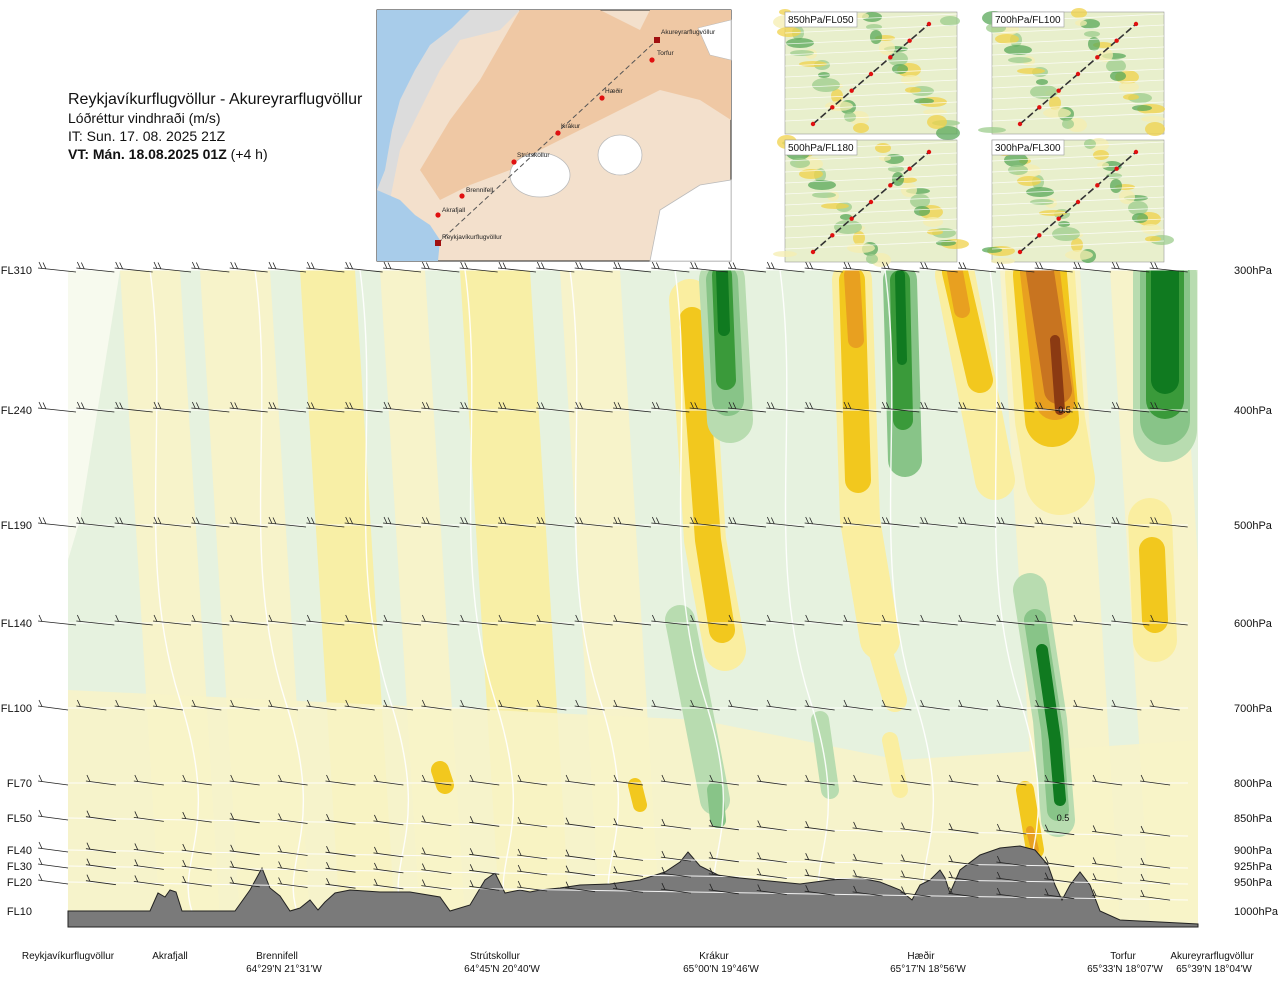  What do you see at coordinates (1063, 818) in the screenshot?
I see `contour-value-label: 0.5` at bounding box center [1063, 818].